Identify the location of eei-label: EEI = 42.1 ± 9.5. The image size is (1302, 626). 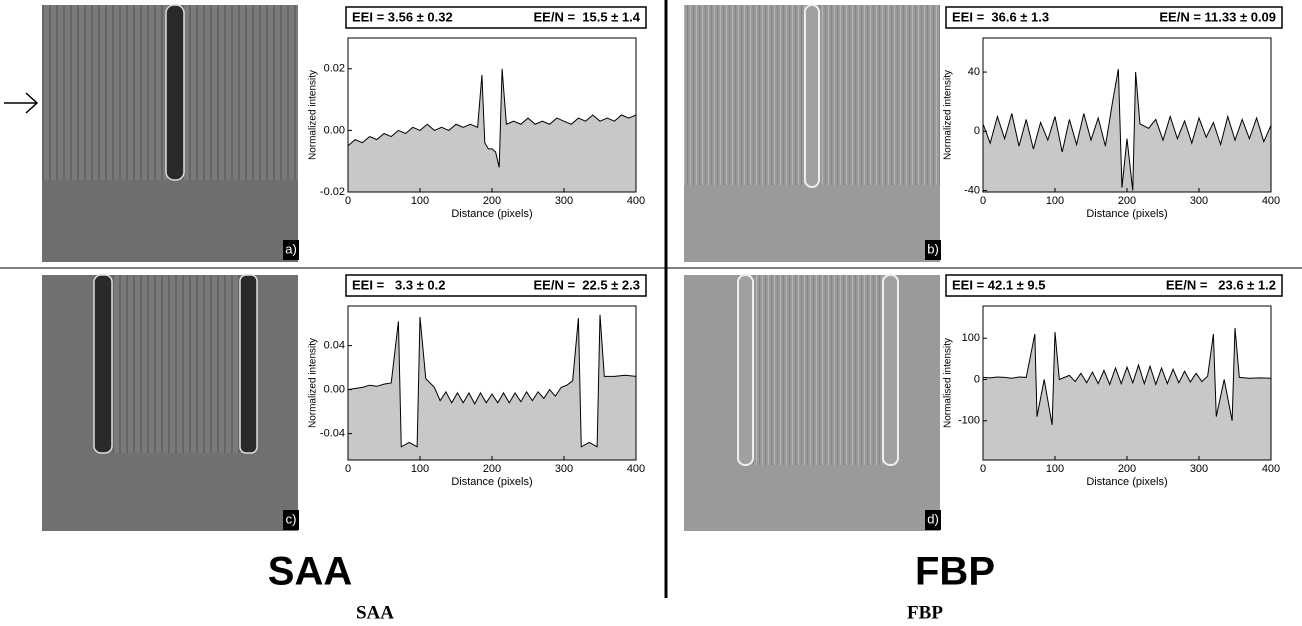
(999, 284).